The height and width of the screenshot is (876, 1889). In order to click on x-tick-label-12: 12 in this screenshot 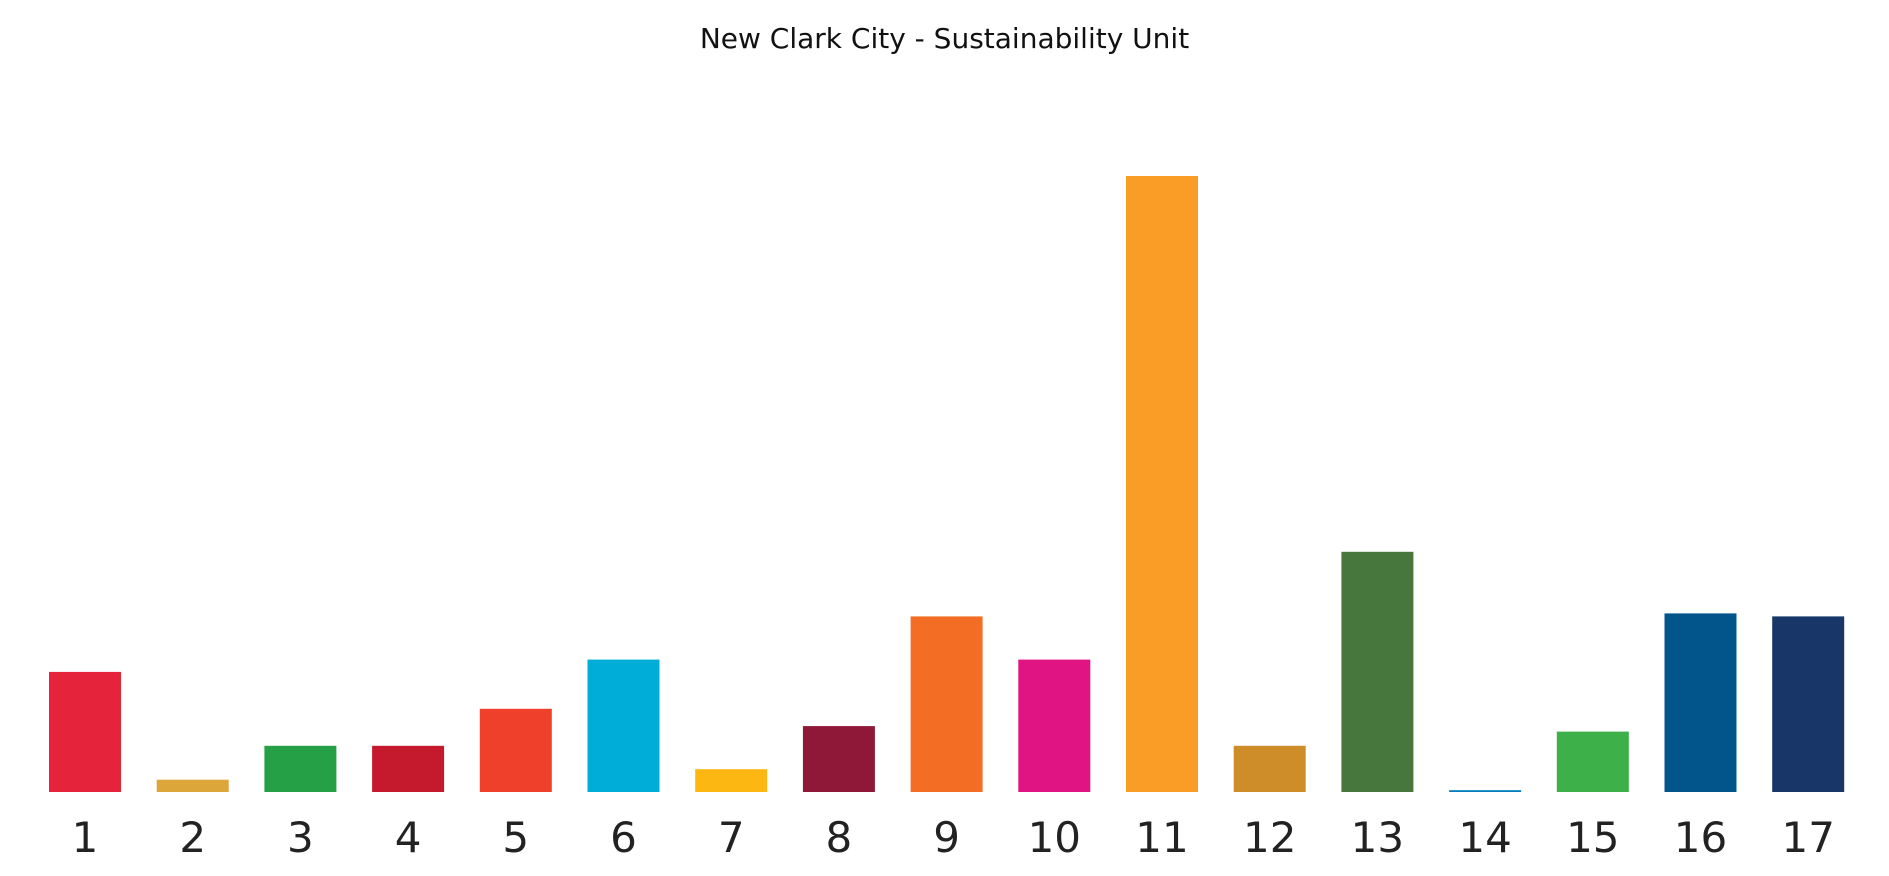, I will do `click(1269, 837)`.